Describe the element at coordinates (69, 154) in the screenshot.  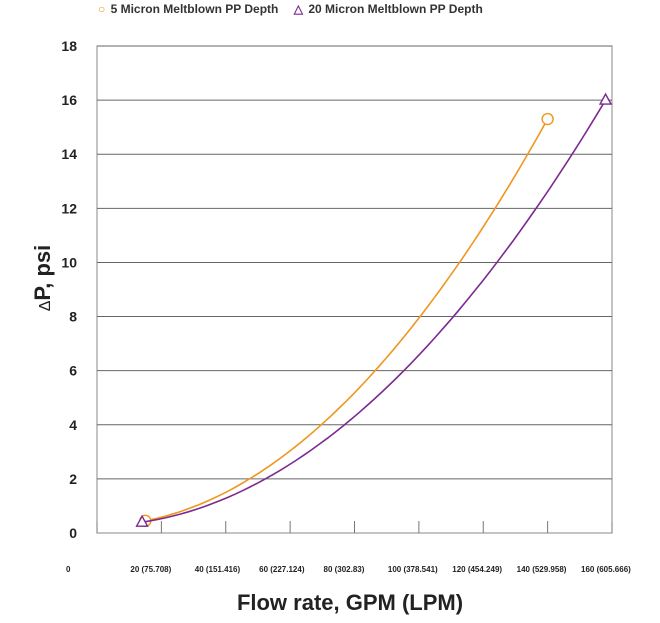
I see `y-tick-label: 14` at that location.